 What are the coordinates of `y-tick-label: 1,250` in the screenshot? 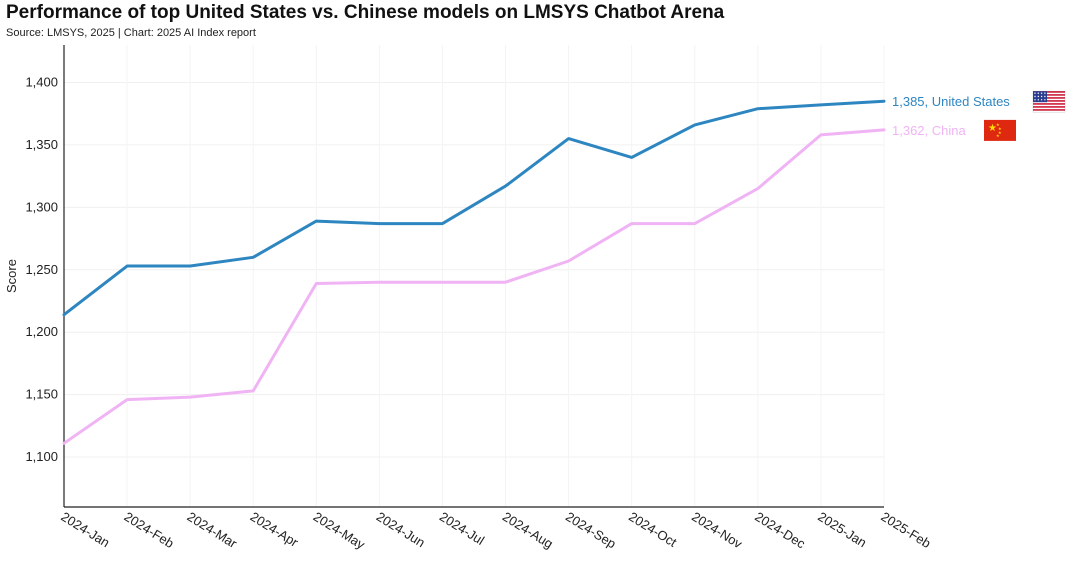 It's located at (41, 269).